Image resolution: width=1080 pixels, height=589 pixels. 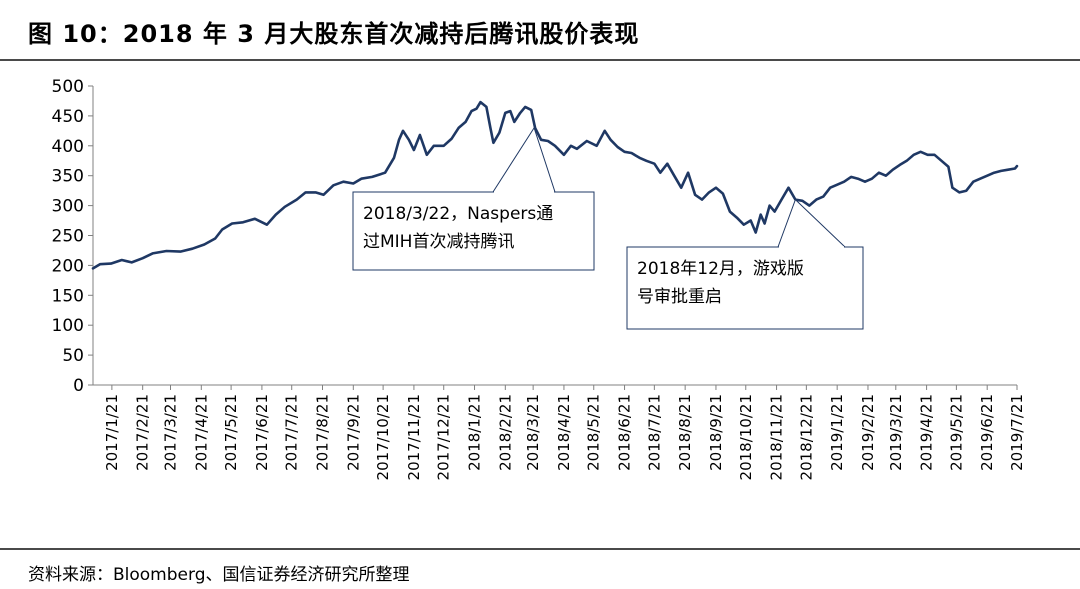 I want to click on x-tick-label: 2017/9/21, so click(x=353, y=432).